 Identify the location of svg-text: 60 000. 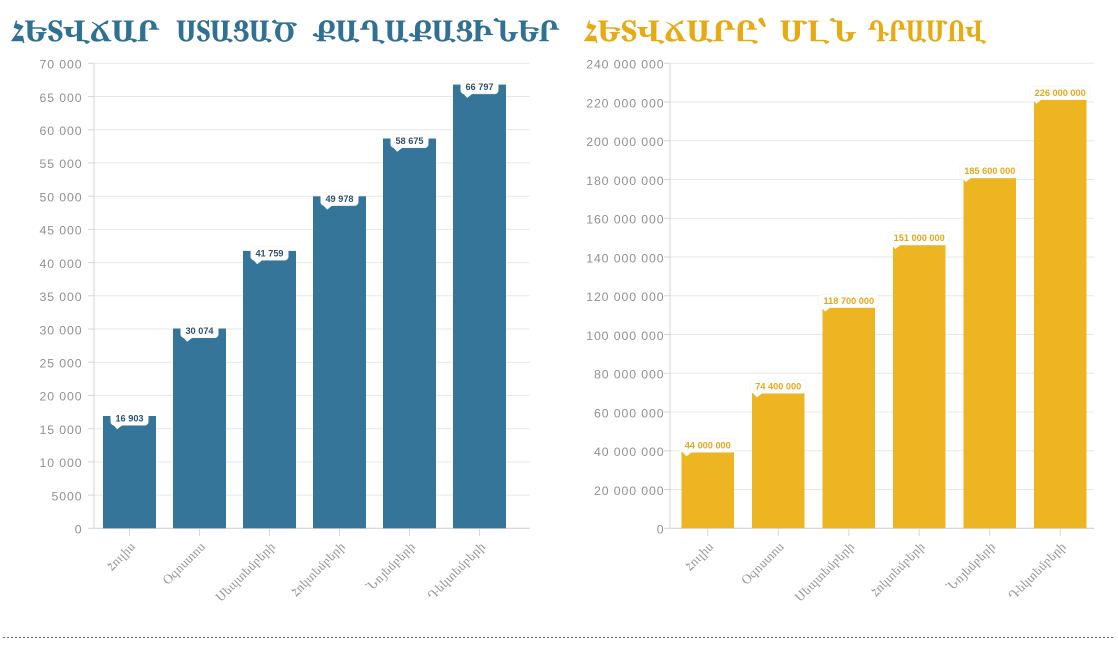
(60, 131).